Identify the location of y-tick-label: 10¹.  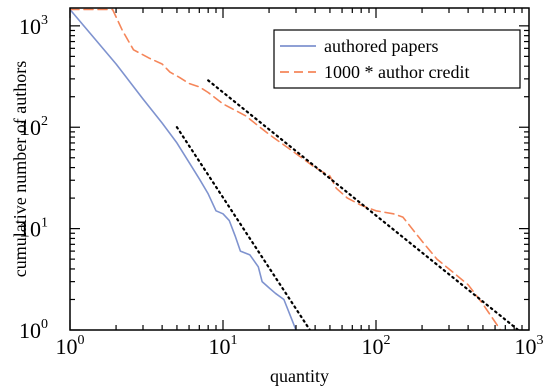
(33, 229).